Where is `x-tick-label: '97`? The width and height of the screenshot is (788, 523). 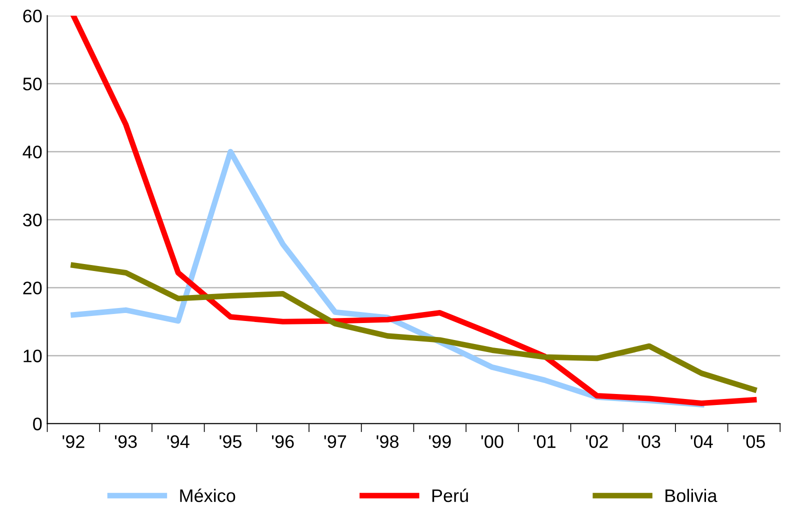 x-tick-label: '97 is located at coordinates (335, 441).